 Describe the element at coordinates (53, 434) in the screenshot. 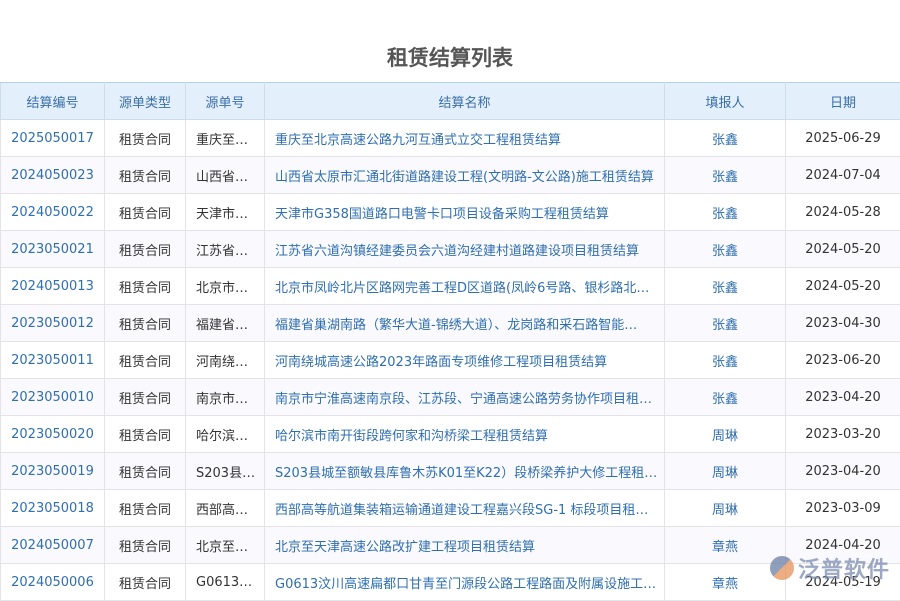

I see `cell-settlement-no: 2023050020` at that location.